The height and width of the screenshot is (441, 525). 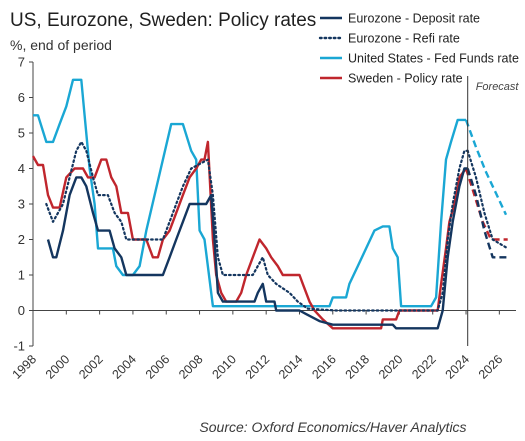 I want to click on legend-item: Sweden - Policy rate, so click(x=391, y=79).